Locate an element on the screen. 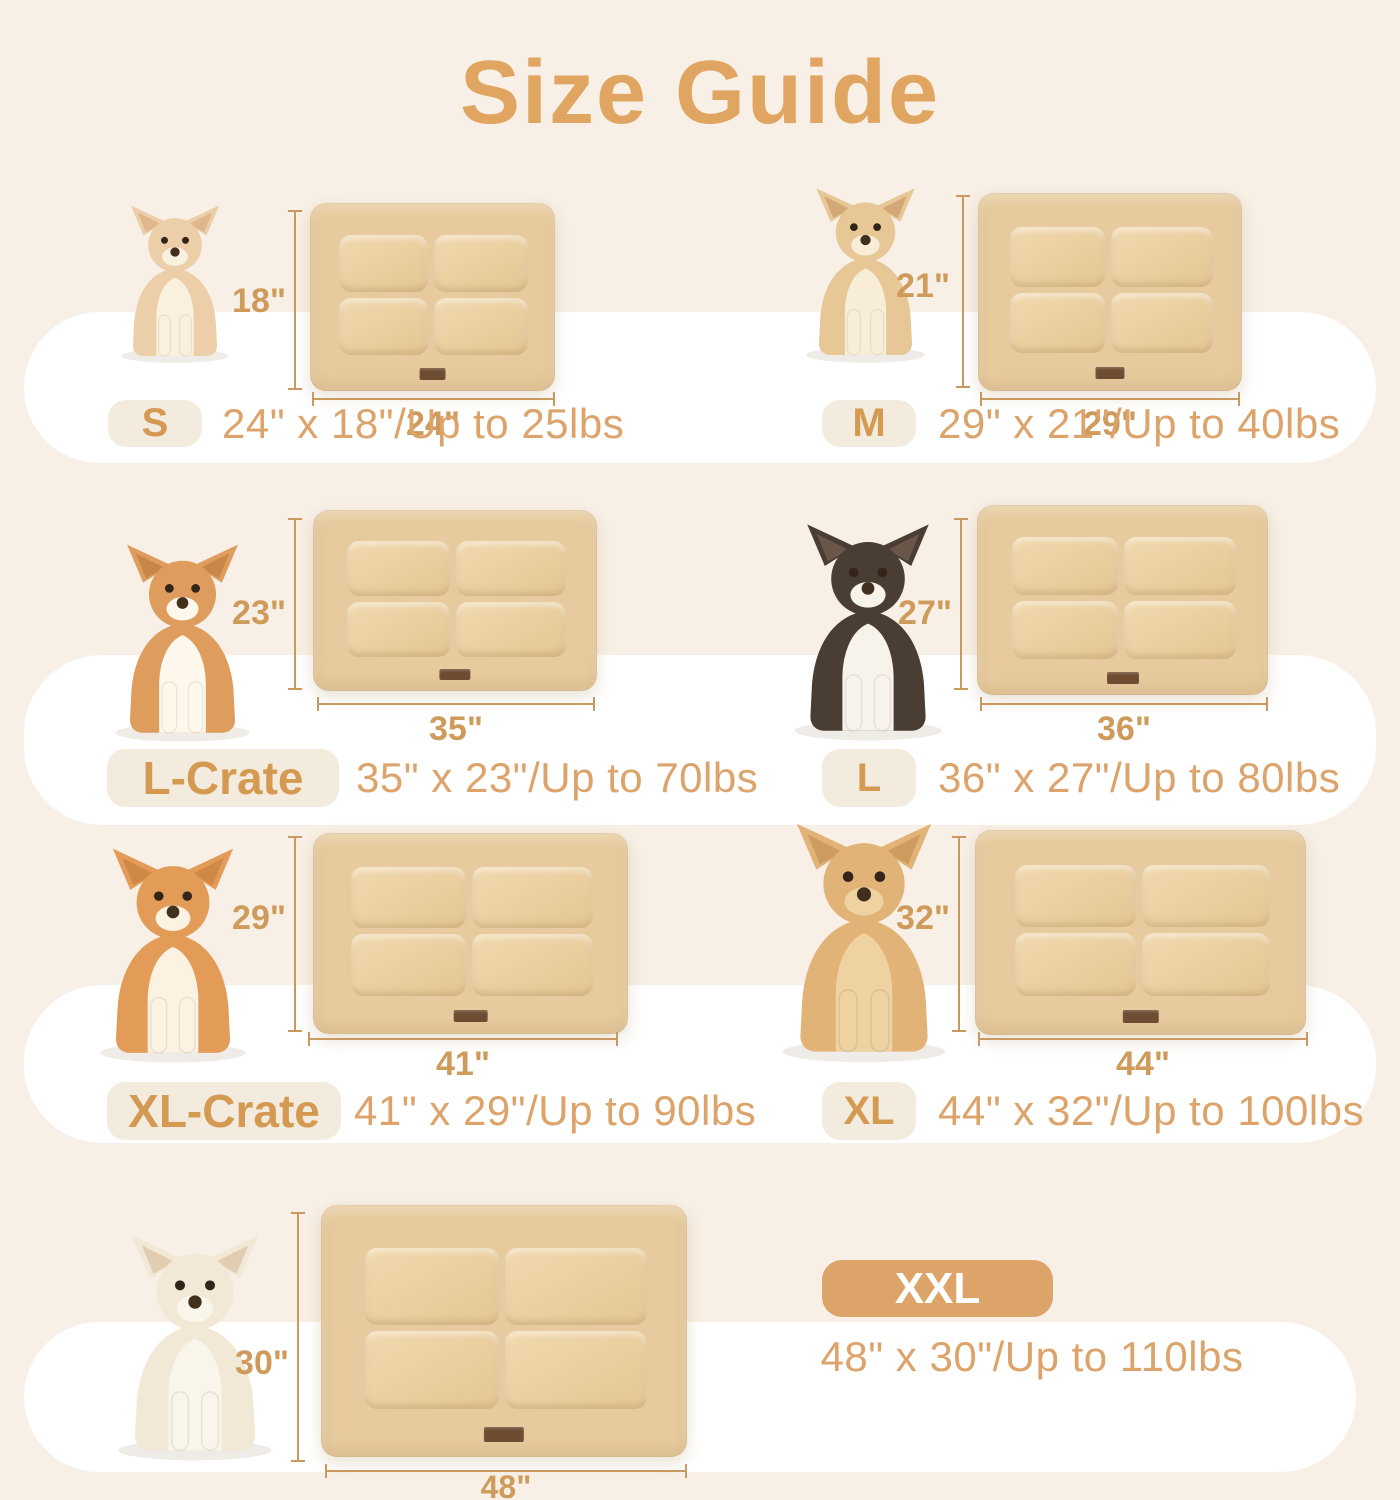 The height and width of the screenshot is (1500, 1400). dog-illustration-corgi is located at coordinates (182, 619).